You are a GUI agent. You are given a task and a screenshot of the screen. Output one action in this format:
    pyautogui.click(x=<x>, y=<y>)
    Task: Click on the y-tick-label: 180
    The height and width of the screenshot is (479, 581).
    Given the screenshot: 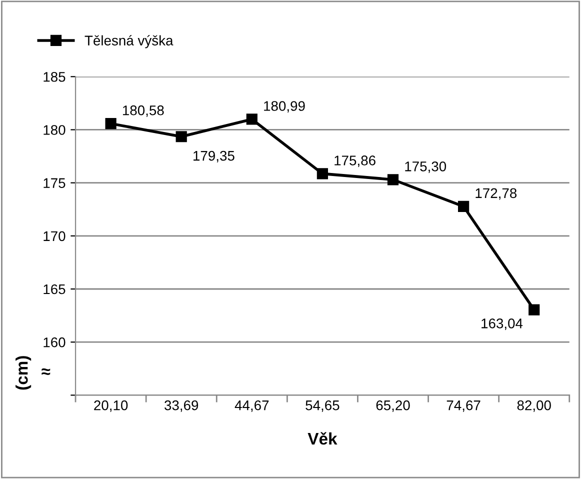 What is the action you would take?
    pyautogui.click(x=55, y=130)
    